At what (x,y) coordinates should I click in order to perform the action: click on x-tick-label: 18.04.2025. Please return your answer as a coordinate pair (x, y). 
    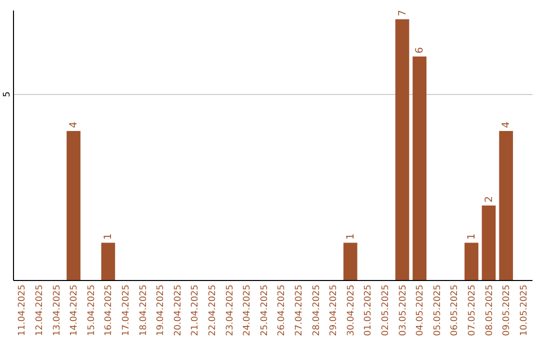
    Looking at the image, I should click on (143, 310).